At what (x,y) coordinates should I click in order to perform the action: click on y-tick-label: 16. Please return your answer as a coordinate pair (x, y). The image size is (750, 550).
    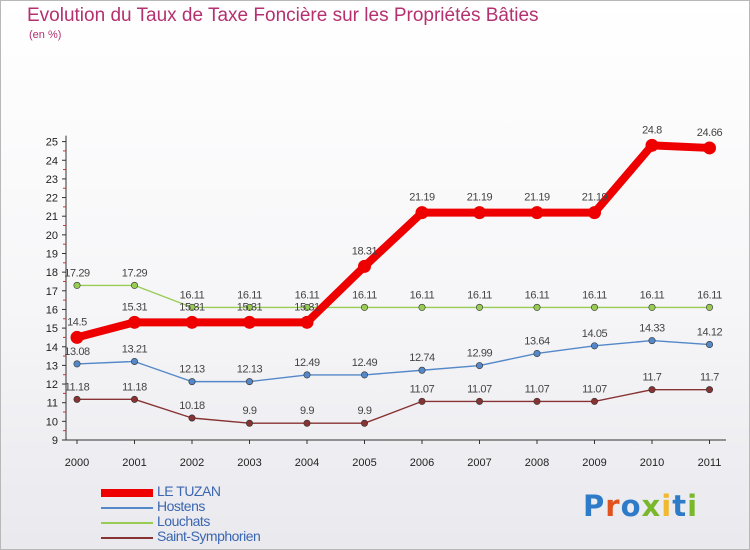
    Looking at the image, I should click on (52, 310).